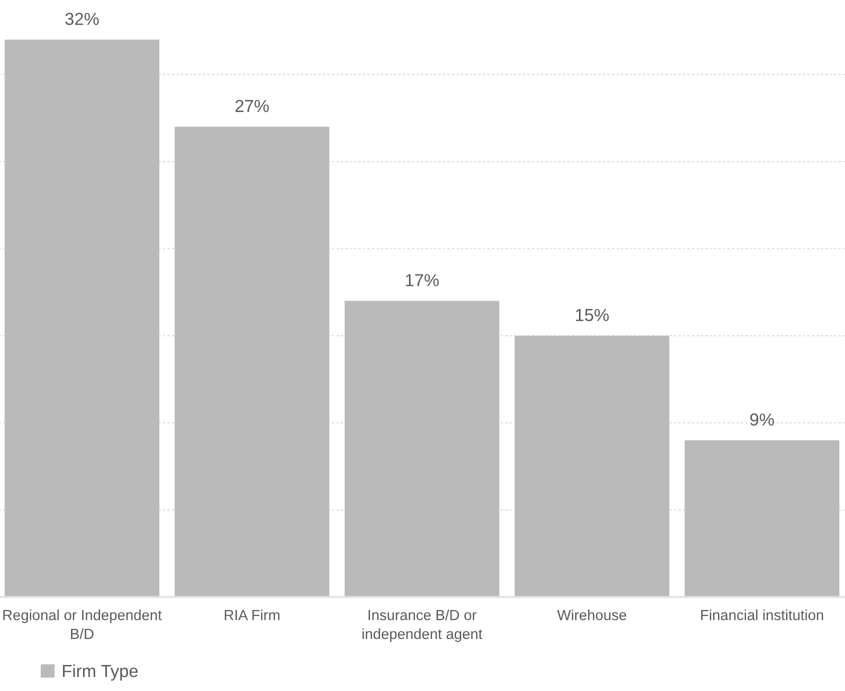  What do you see at coordinates (252, 106) in the screenshot?
I see `data-label: 27%` at bounding box center [252, 106].